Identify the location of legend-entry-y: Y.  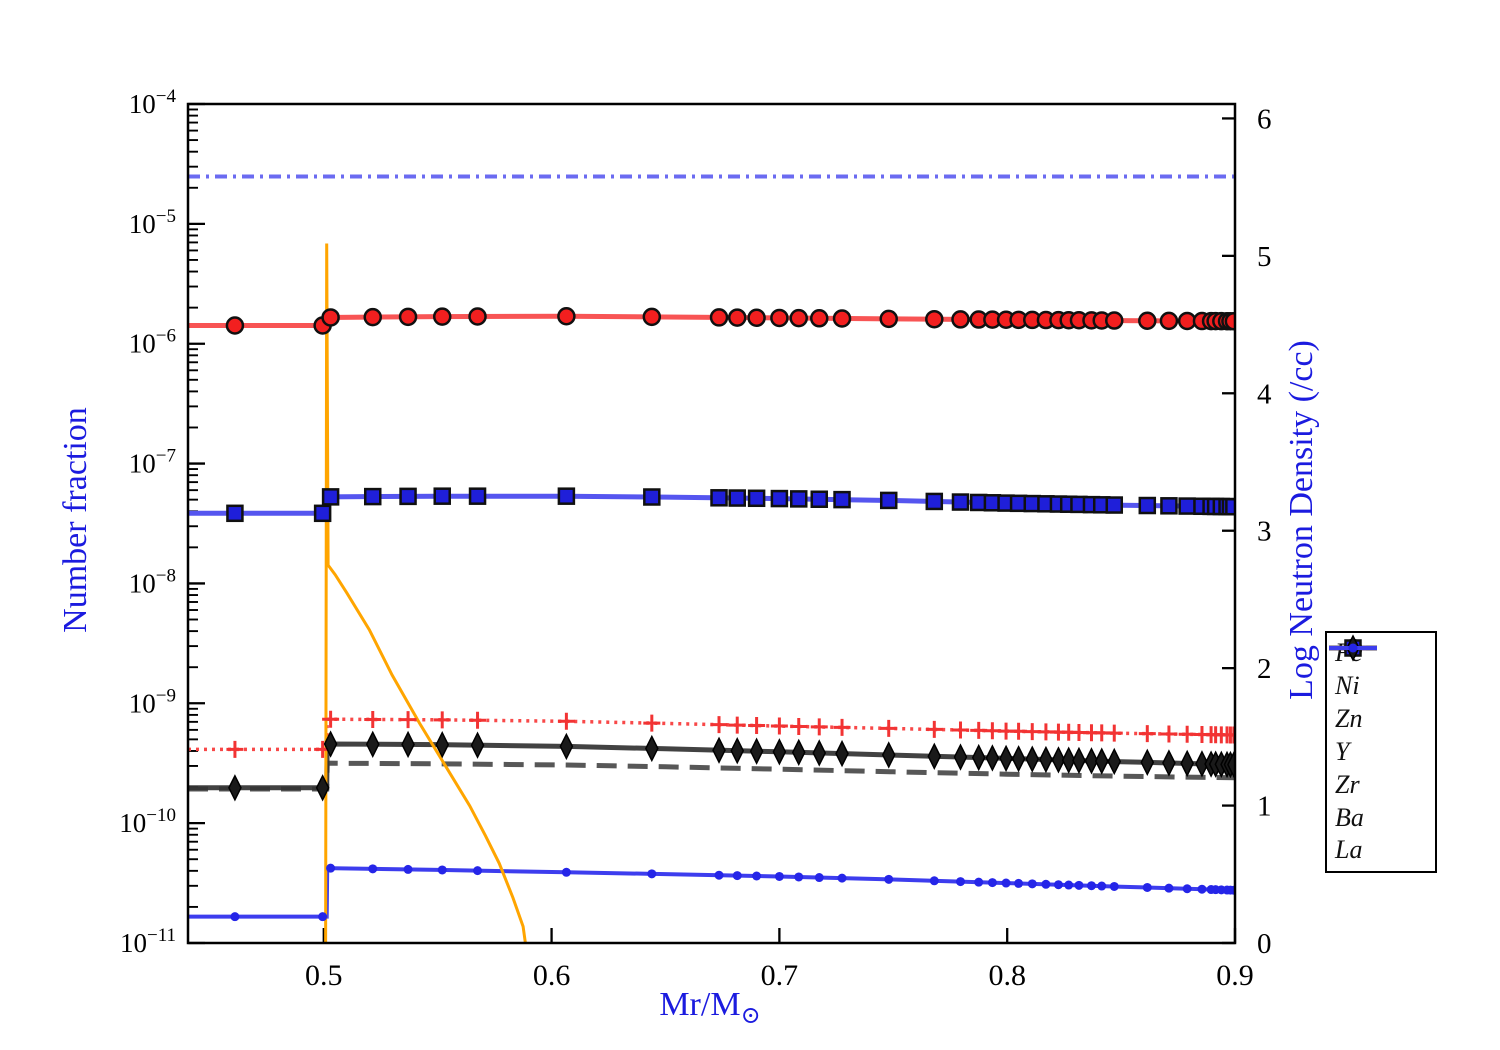
(1379, 706).